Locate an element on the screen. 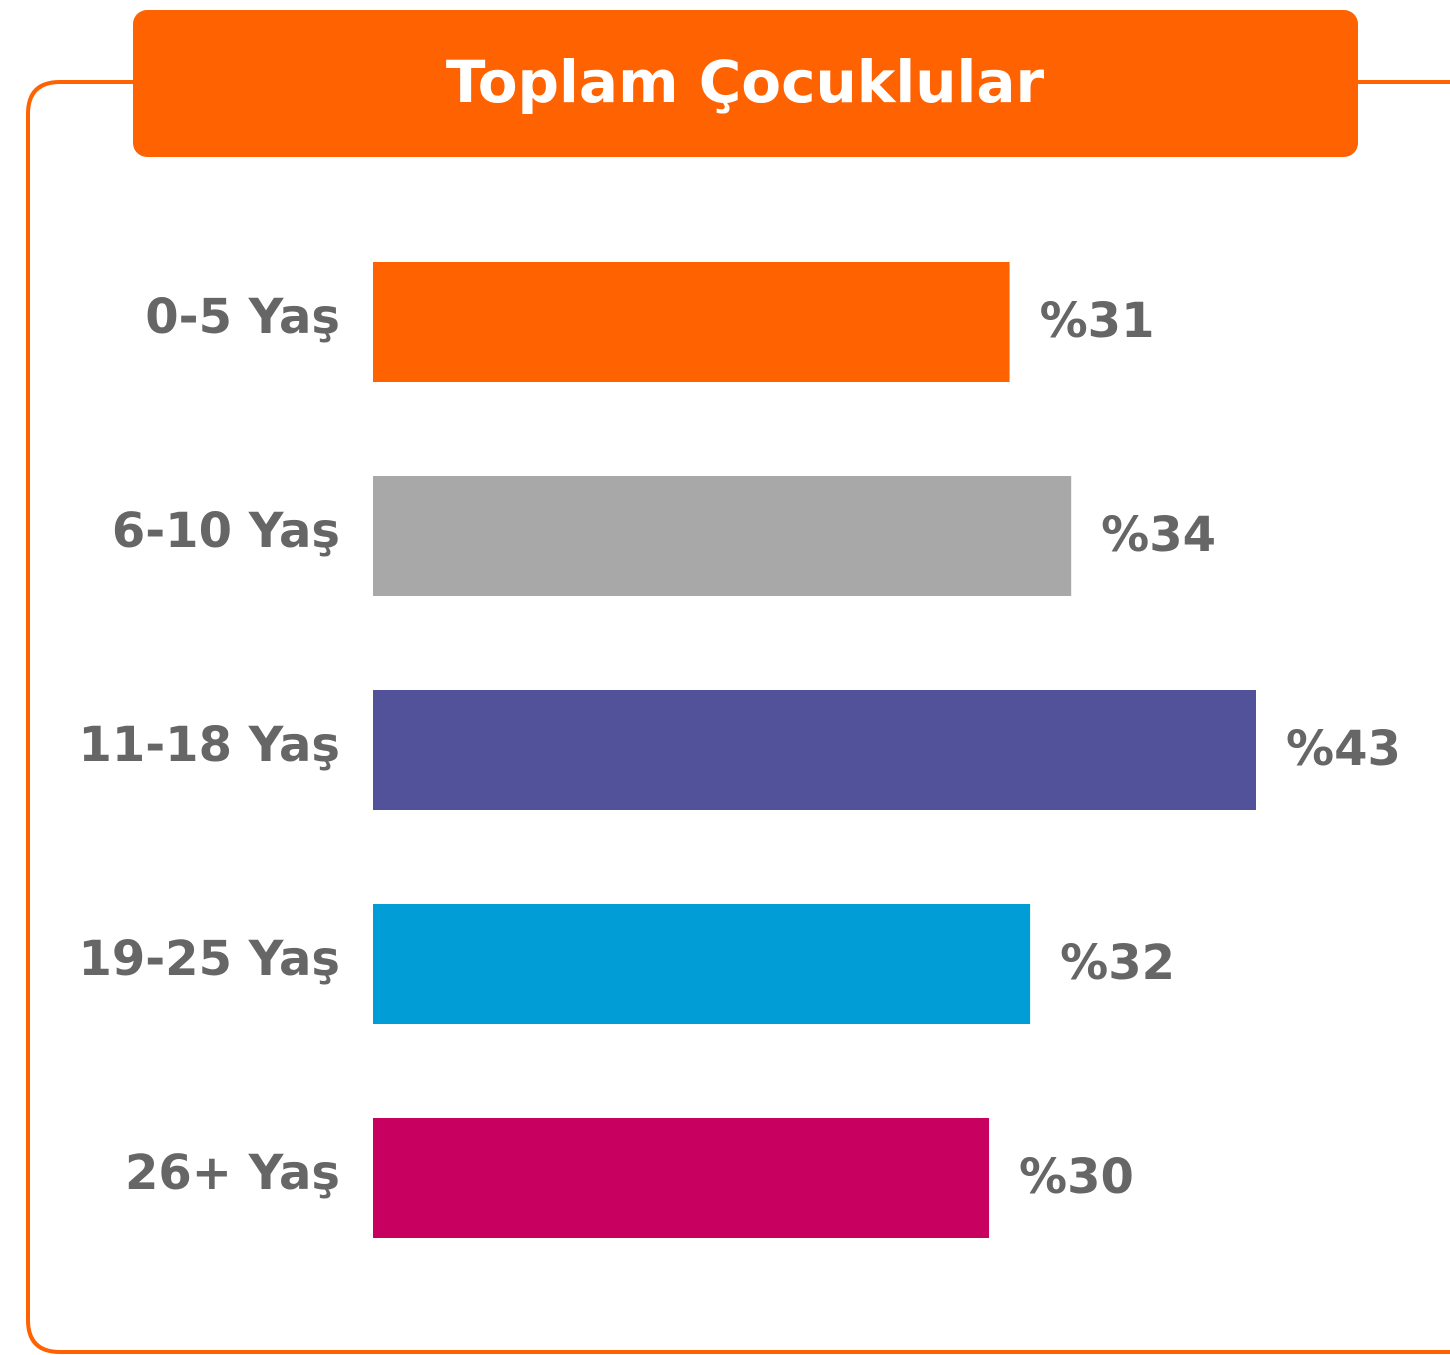 The height and width of the screenshot is (1355, 1450). value-label: %31 is located at coordinates (1097, 321).